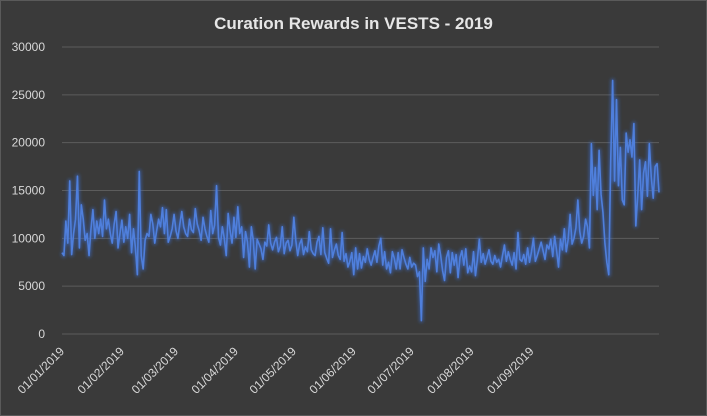 The height and width of the screenshot is (416, 707). I want to click on x-tick-label: 01/05/2019, so click(273, 370).